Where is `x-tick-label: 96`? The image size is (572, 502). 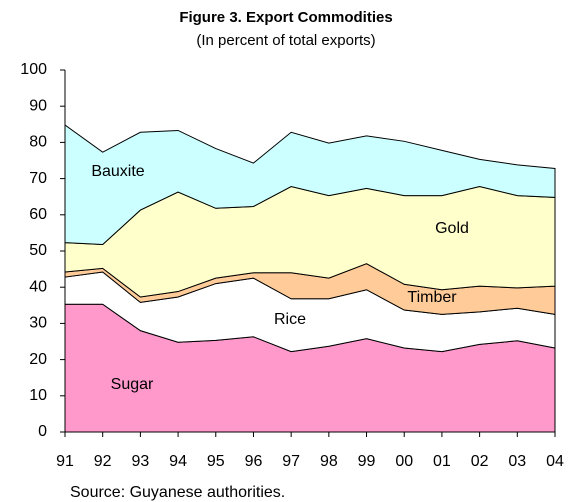 x-tick-label: 96 is located at coordinates (254, 461).